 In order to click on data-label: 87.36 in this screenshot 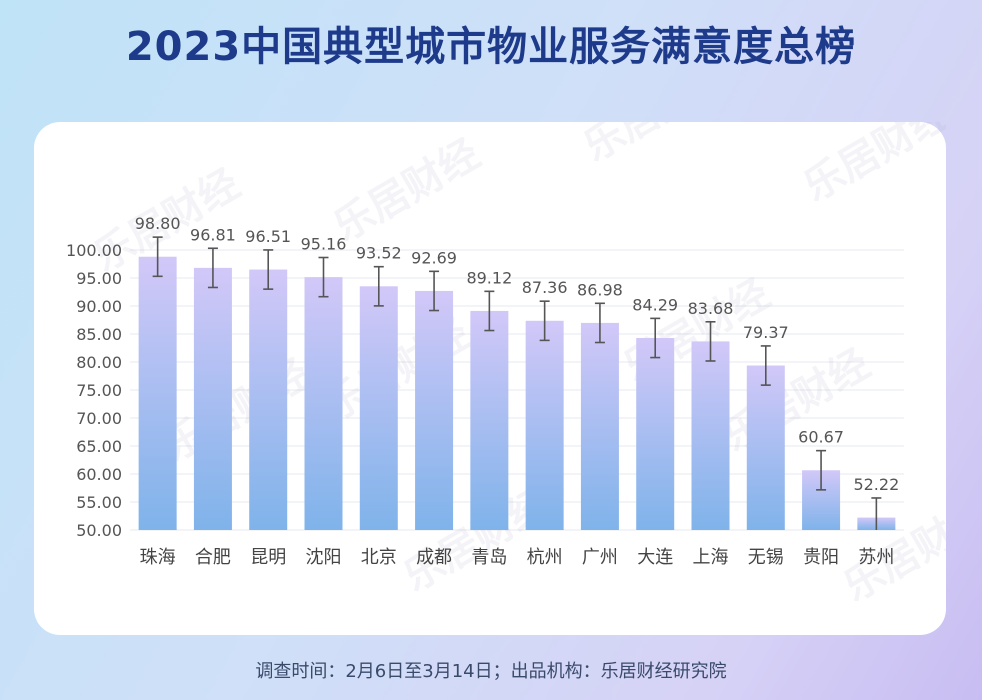, I will do `click(545, 287)`.